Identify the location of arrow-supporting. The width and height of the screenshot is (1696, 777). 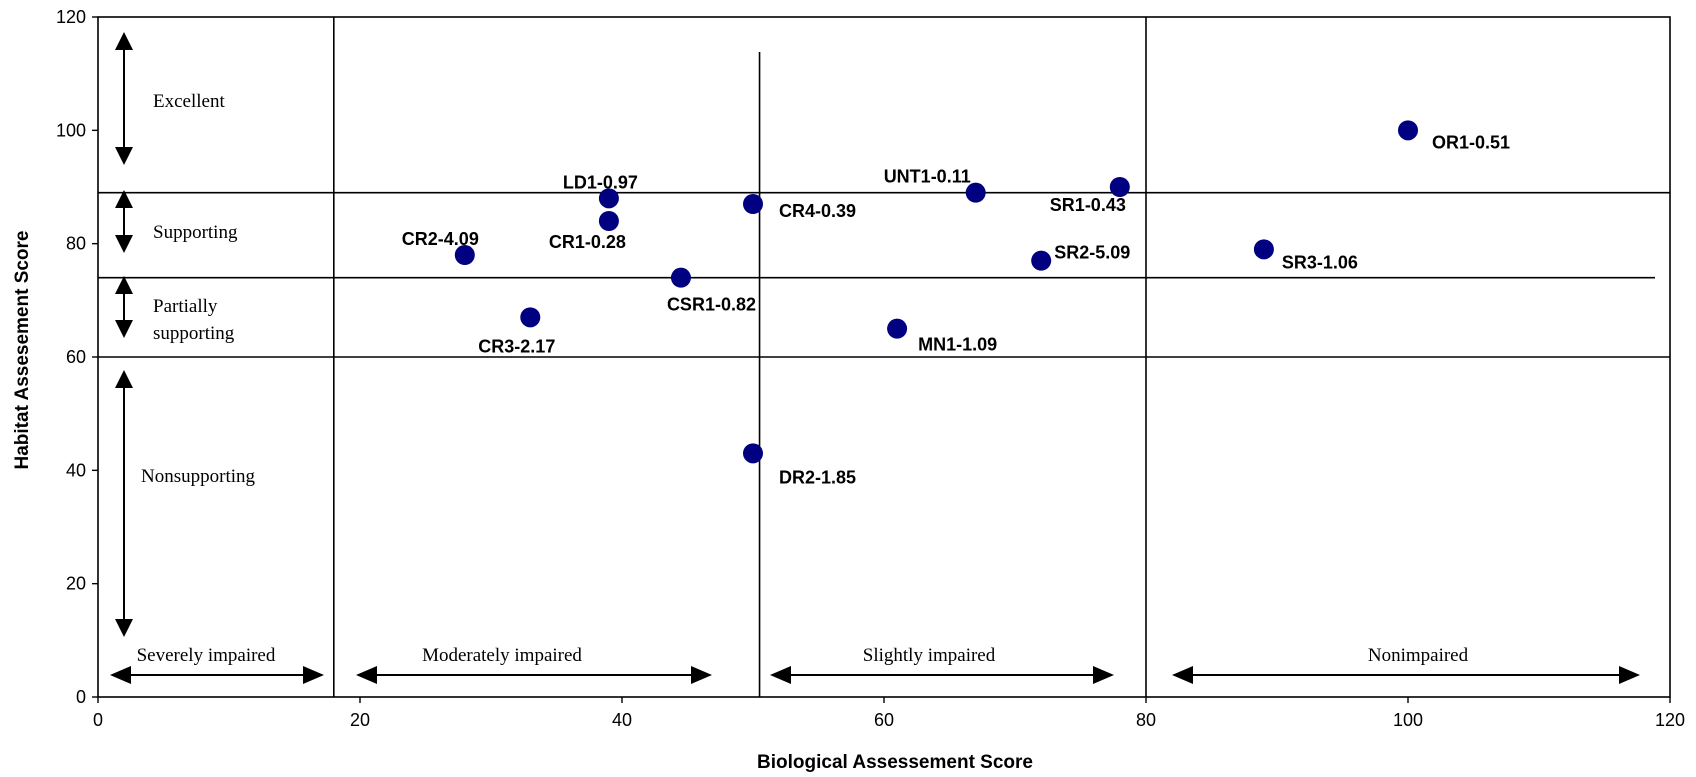
(124, 221).